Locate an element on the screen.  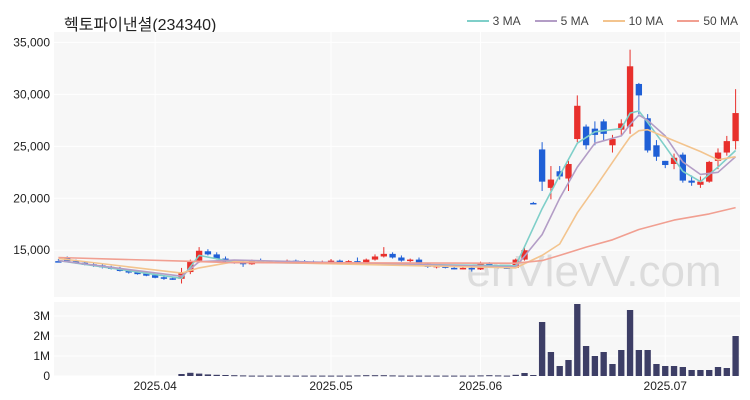
legend-item-5ma: 5 MA is located at coordinates (561, 21).